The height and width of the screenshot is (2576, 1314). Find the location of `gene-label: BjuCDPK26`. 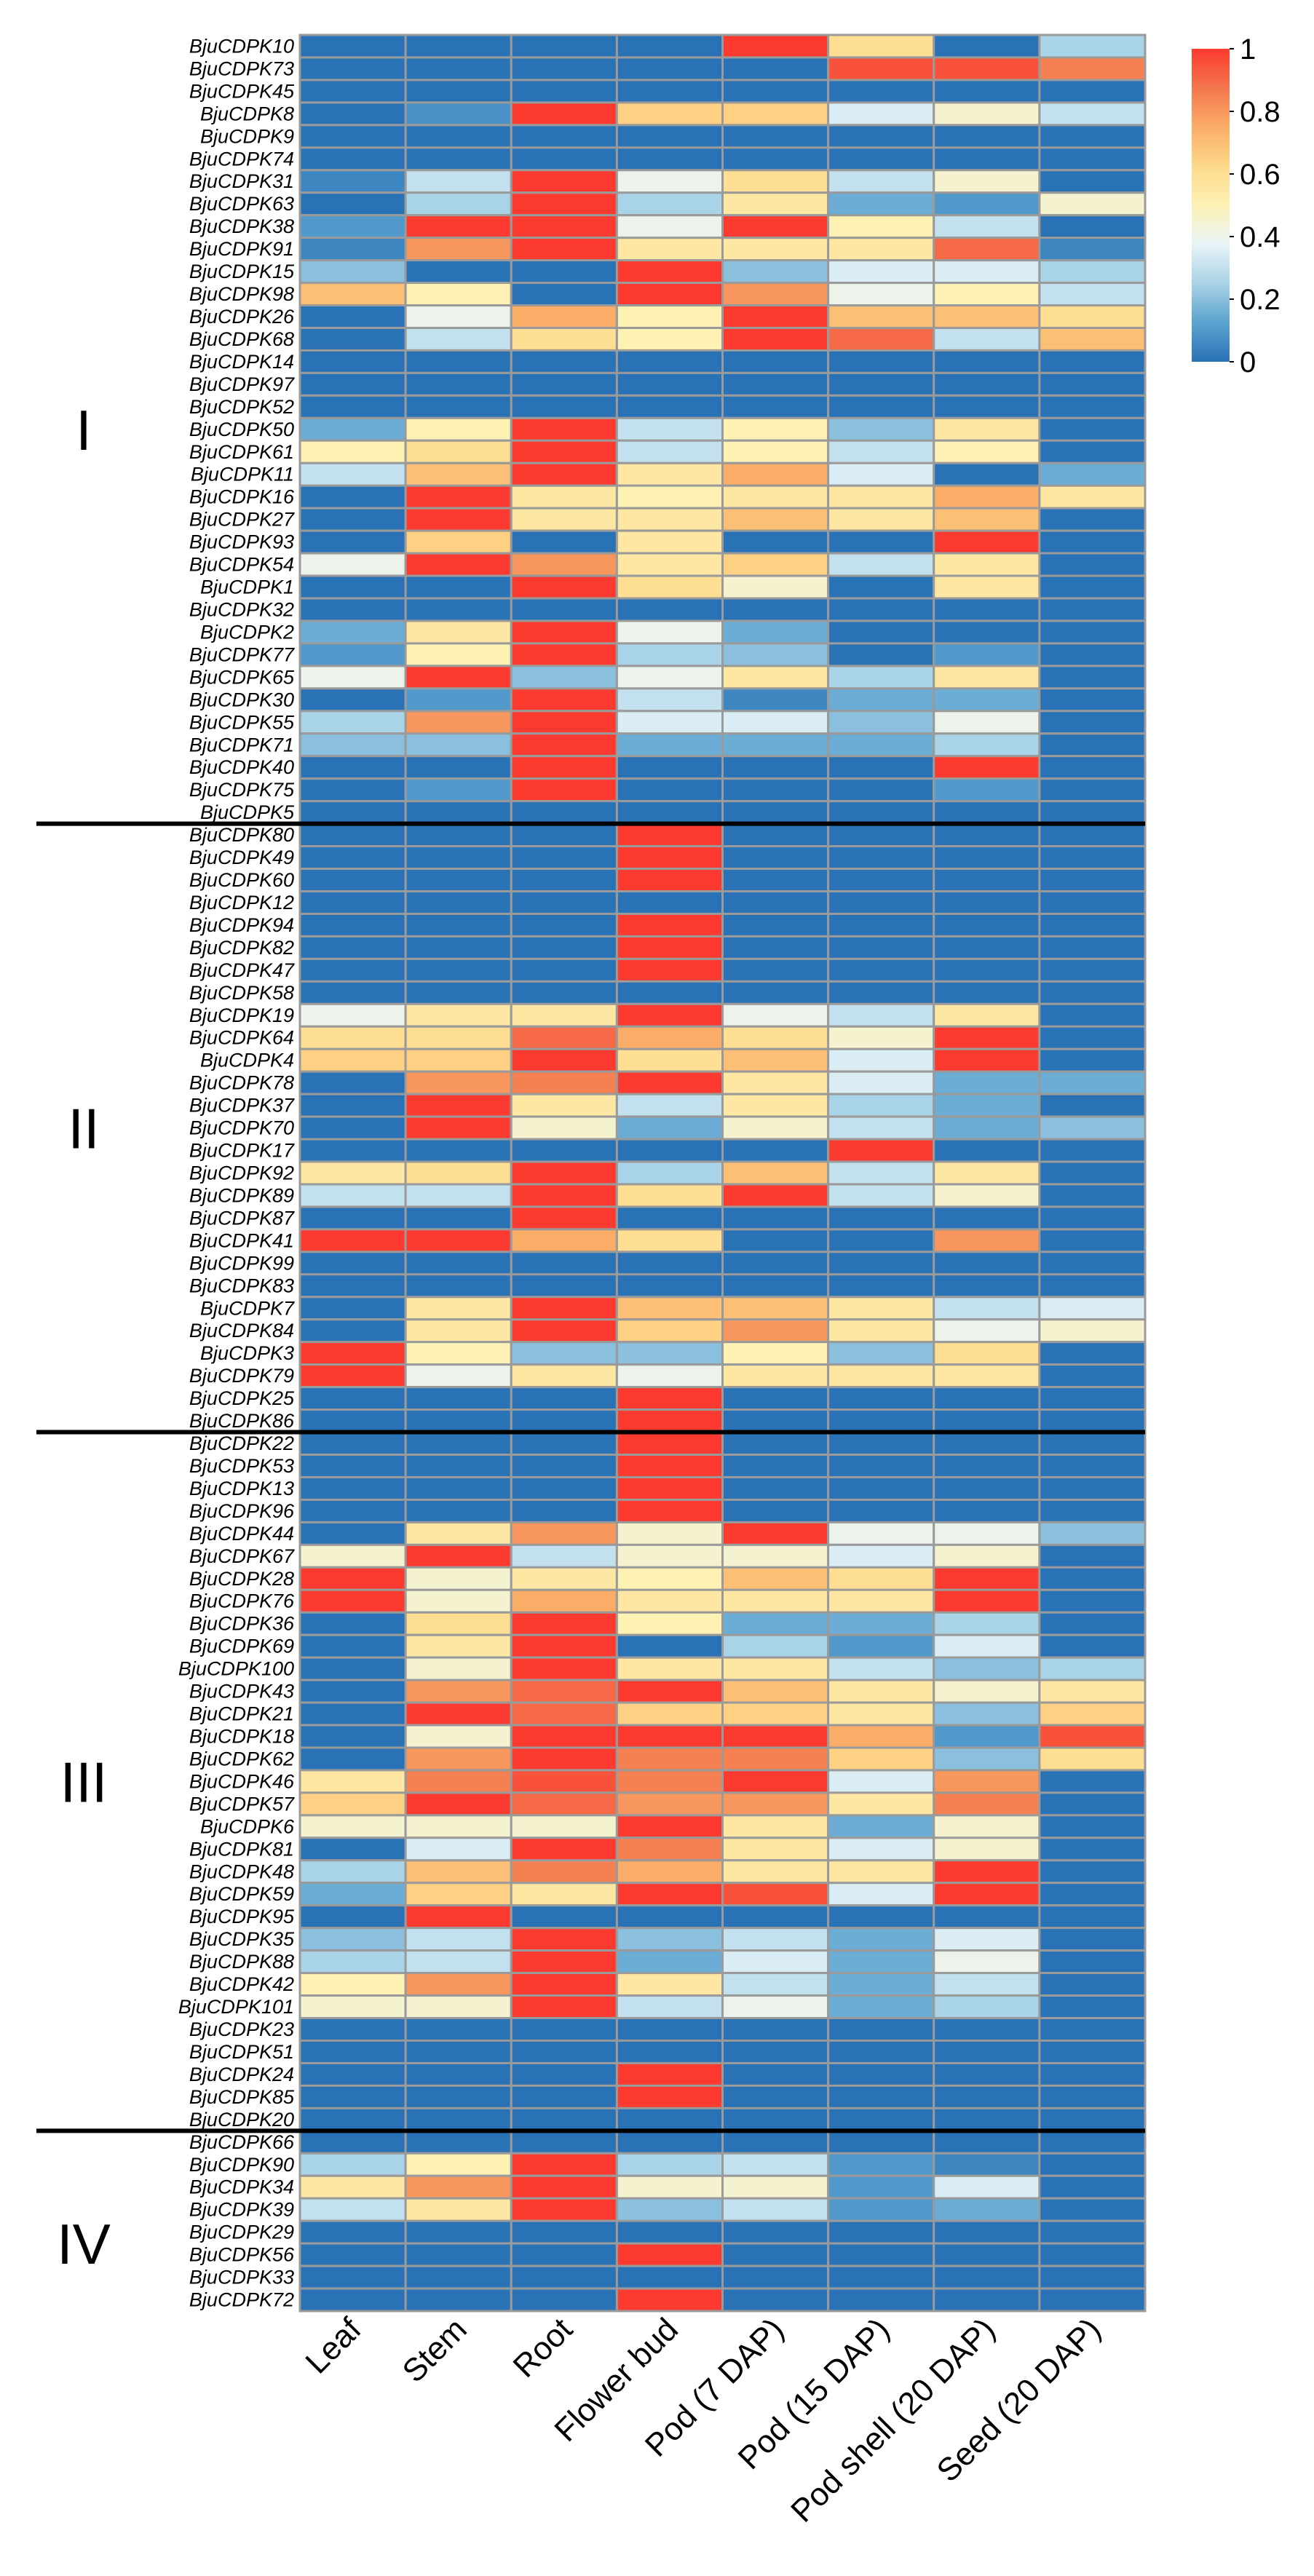

gene-label: BjuCDPK26 is located at coordinates (242, 317).